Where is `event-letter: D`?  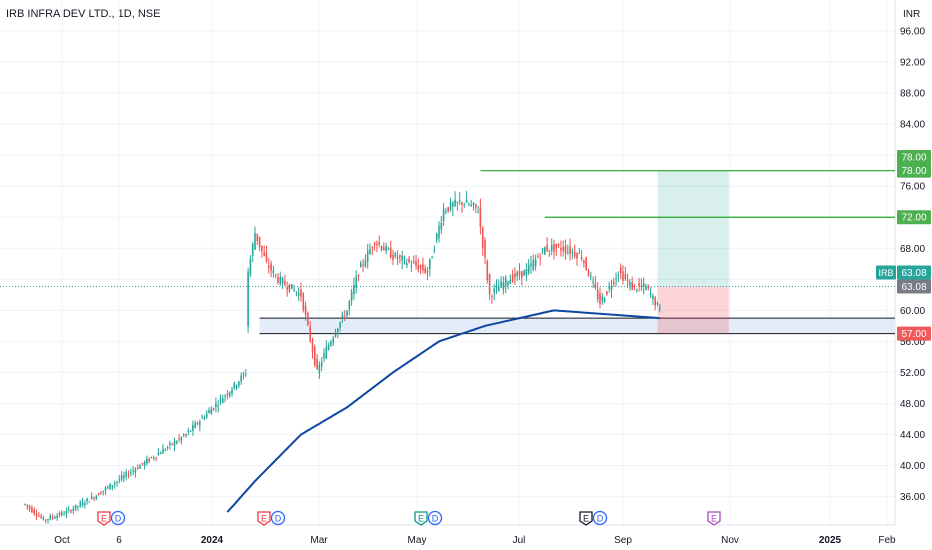 event-letter: D is located at coordinates (435, 519).